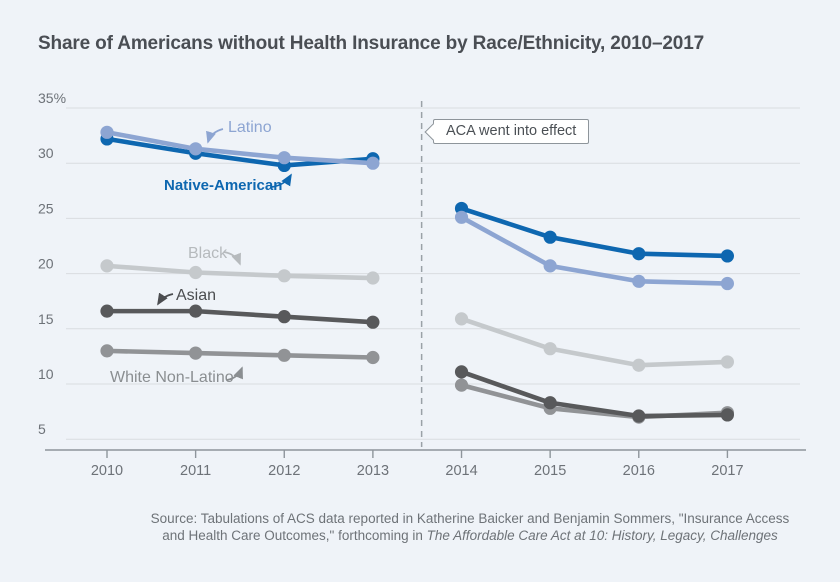  Describe the element at coordinates (639, 471) in the screenshot. I see `x-tick-label-2016: 2016` at that location.